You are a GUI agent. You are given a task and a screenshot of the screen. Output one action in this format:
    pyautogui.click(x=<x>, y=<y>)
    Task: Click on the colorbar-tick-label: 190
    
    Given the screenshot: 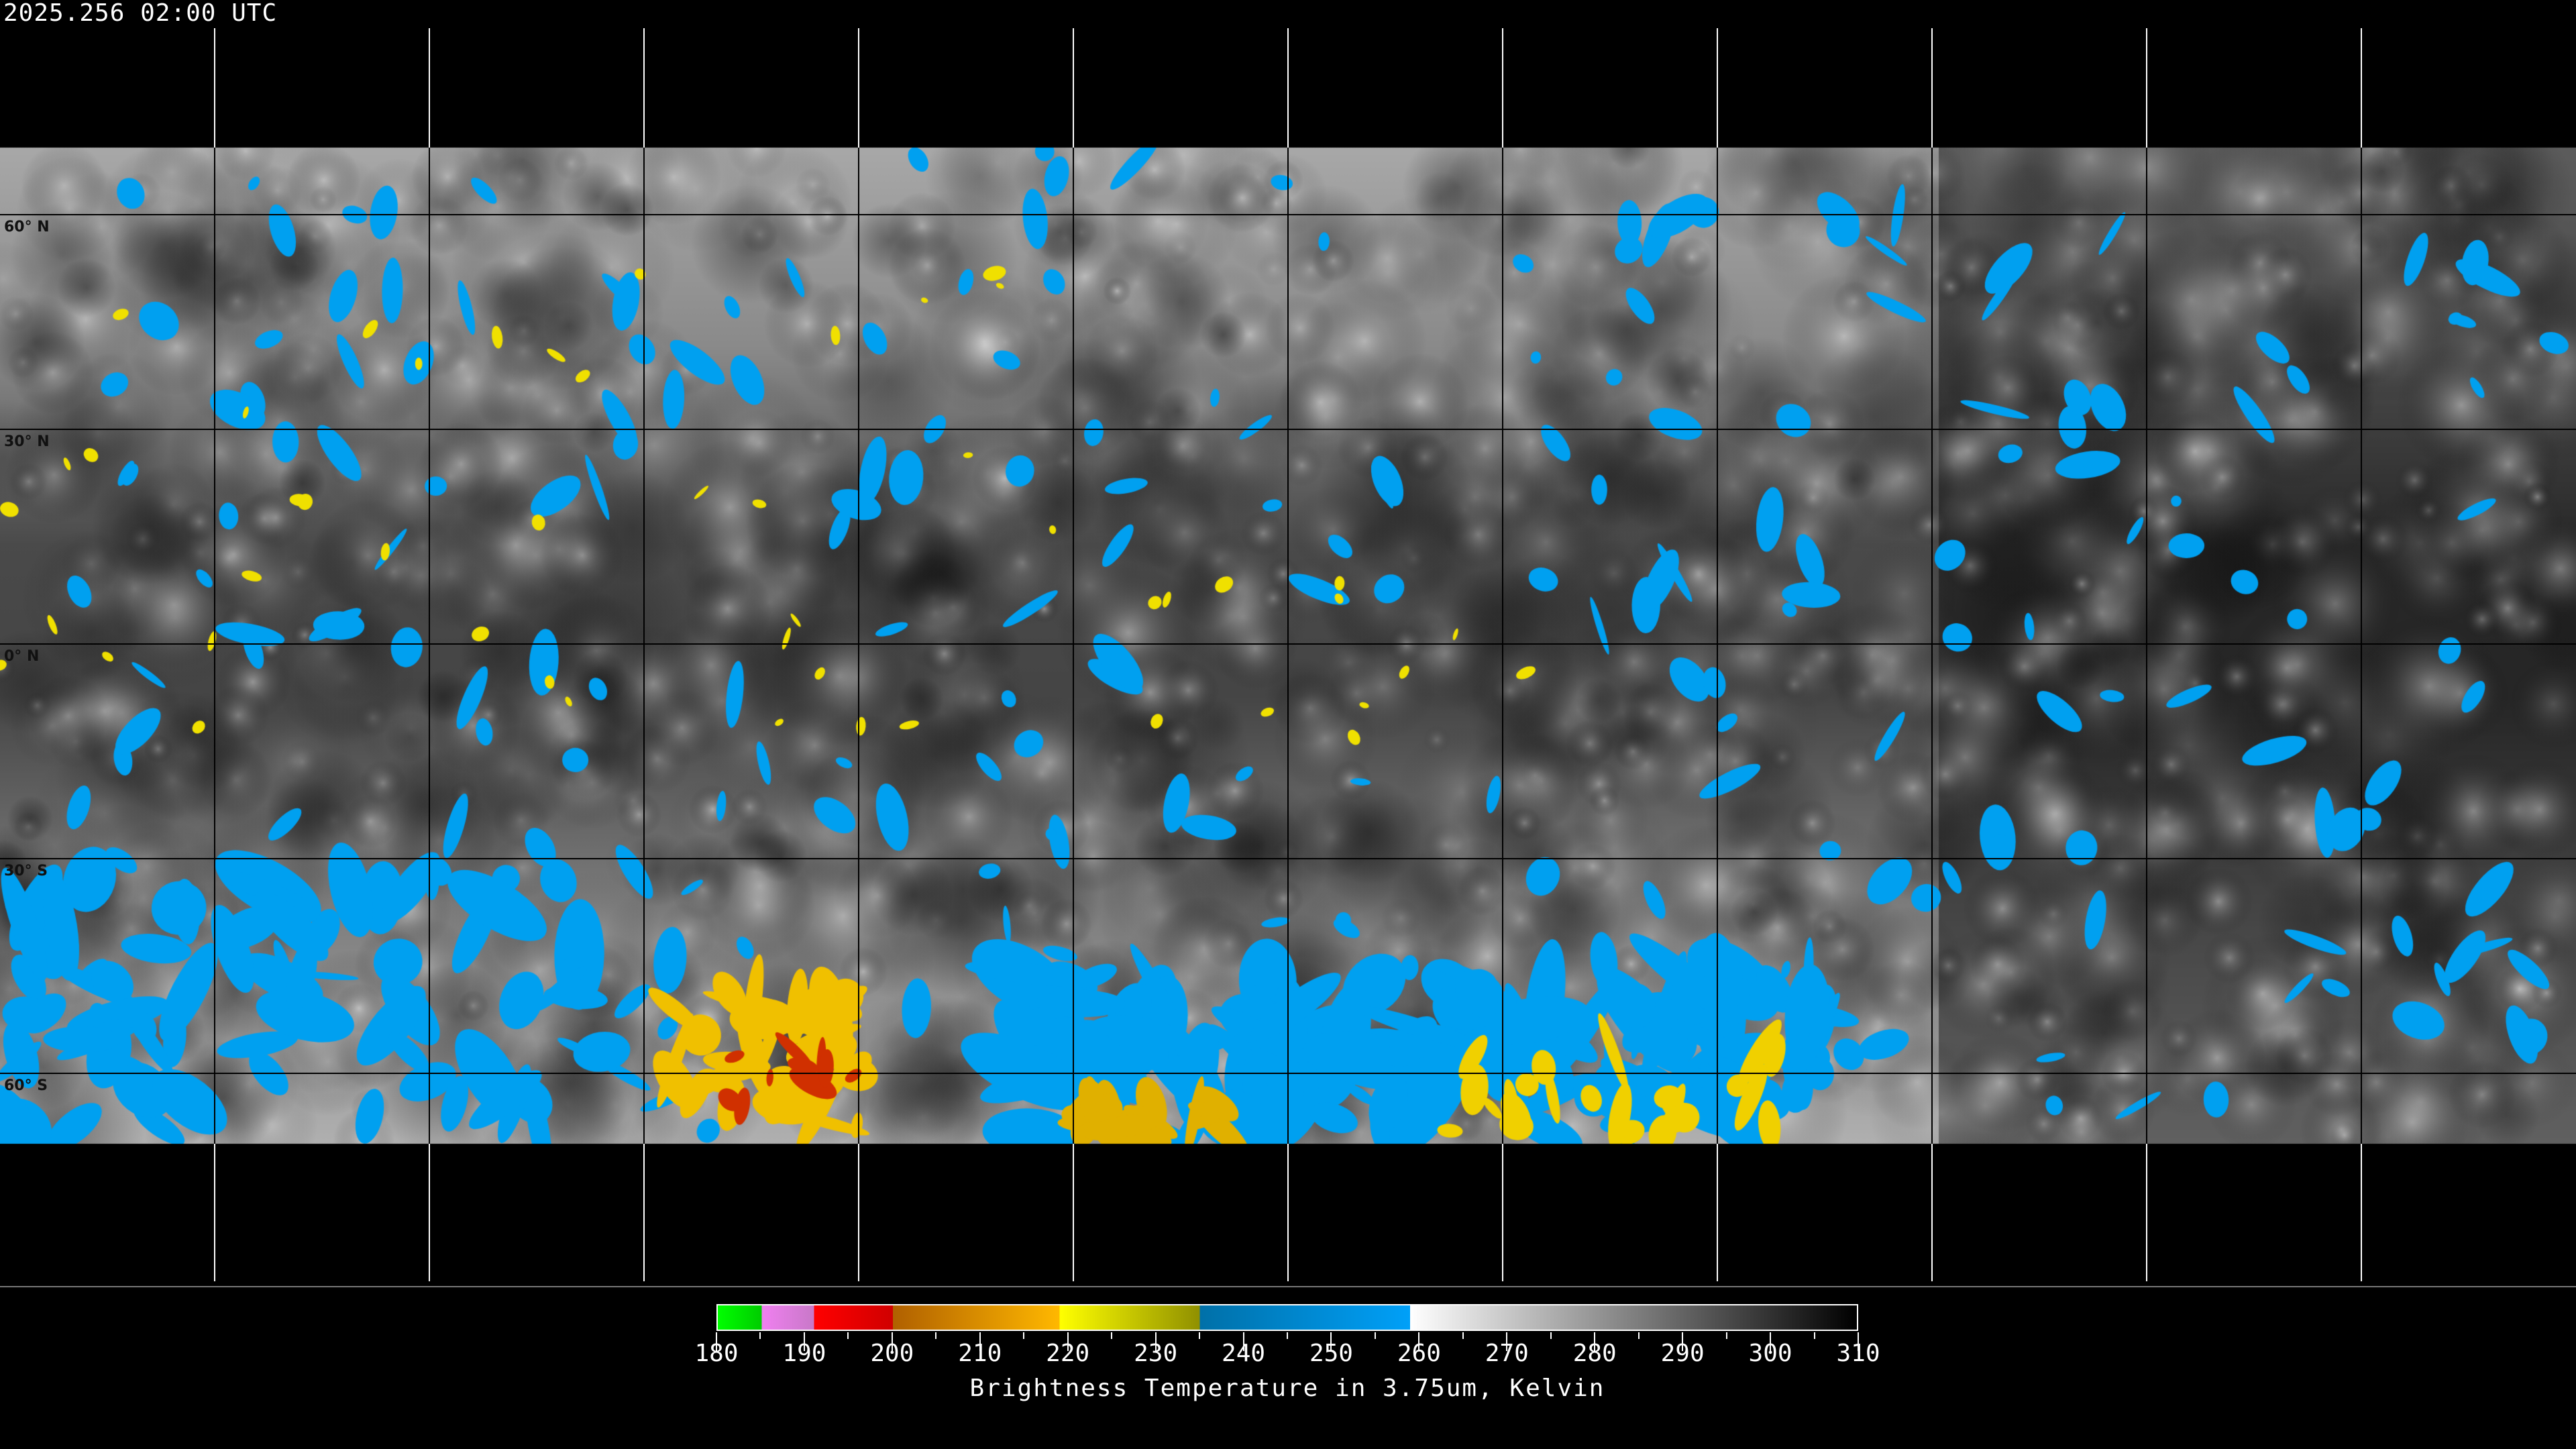 What is the action you would take?
    pyautogui.click(x=804, y=1353)
    